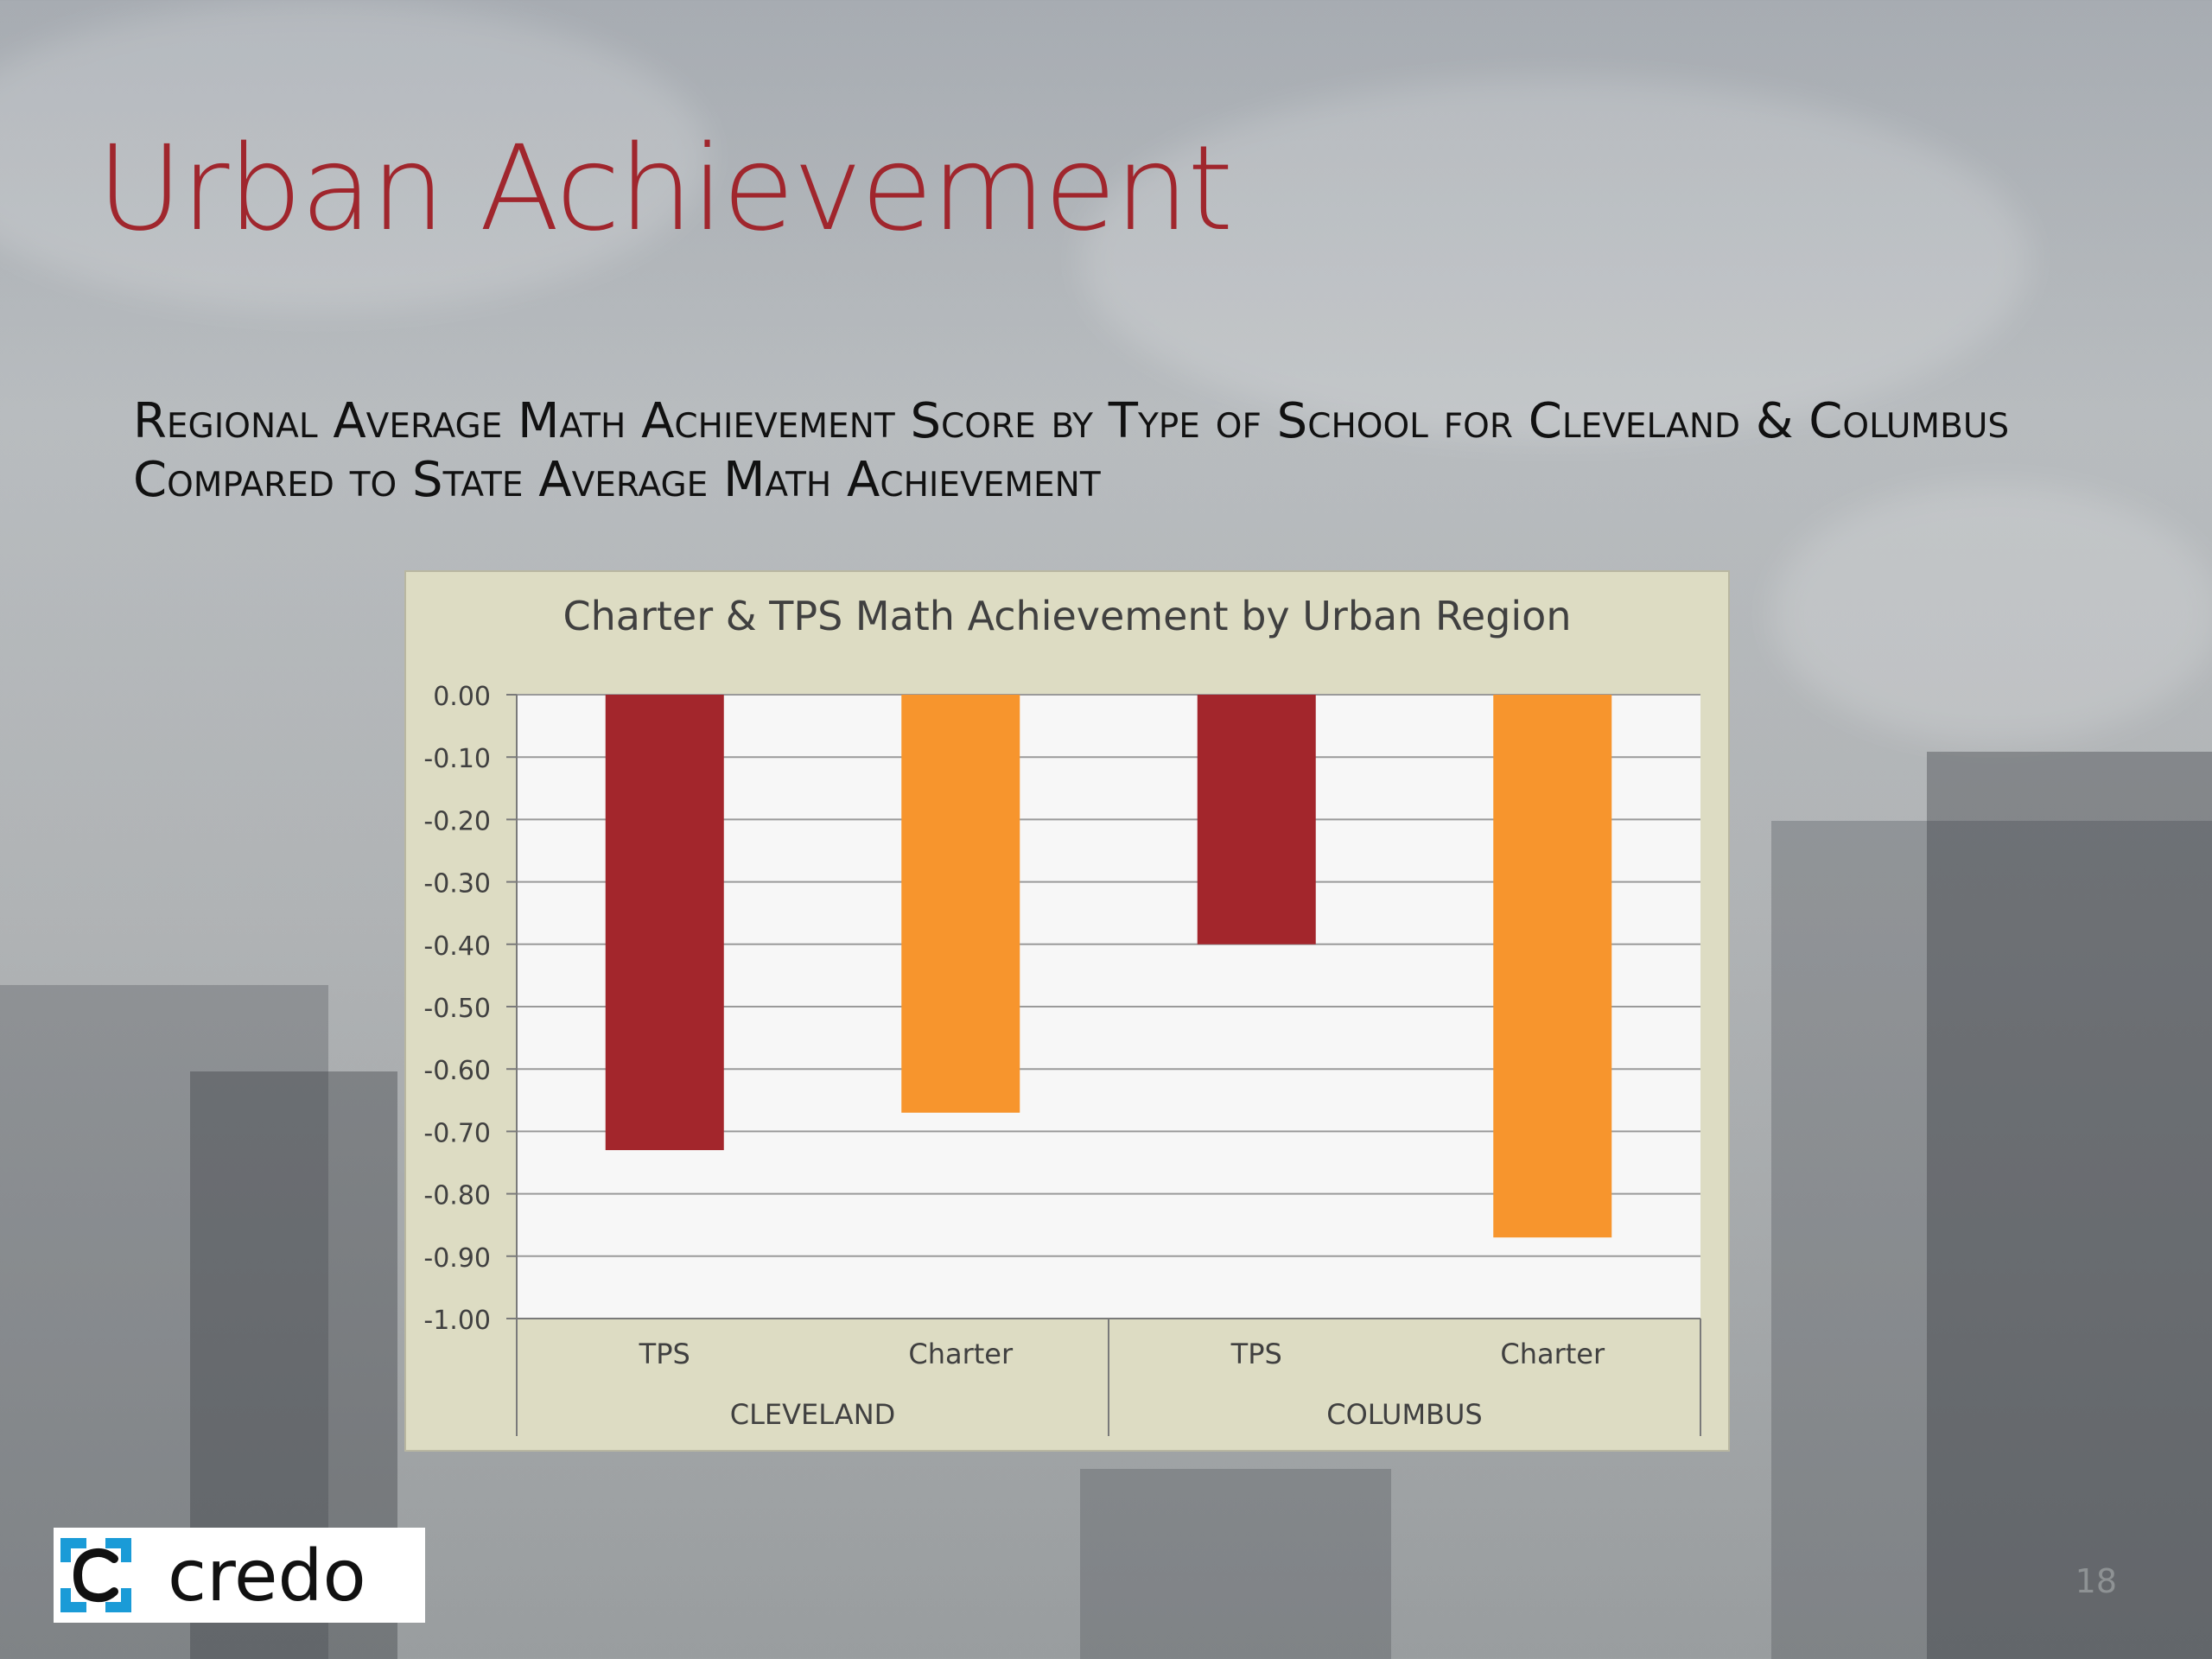 This screenshot has height=1659, width=2212. Describe the element at coordinates (1404, 1414) in the screenshot. I see `x-group-label: COLUMBUS` at that location.